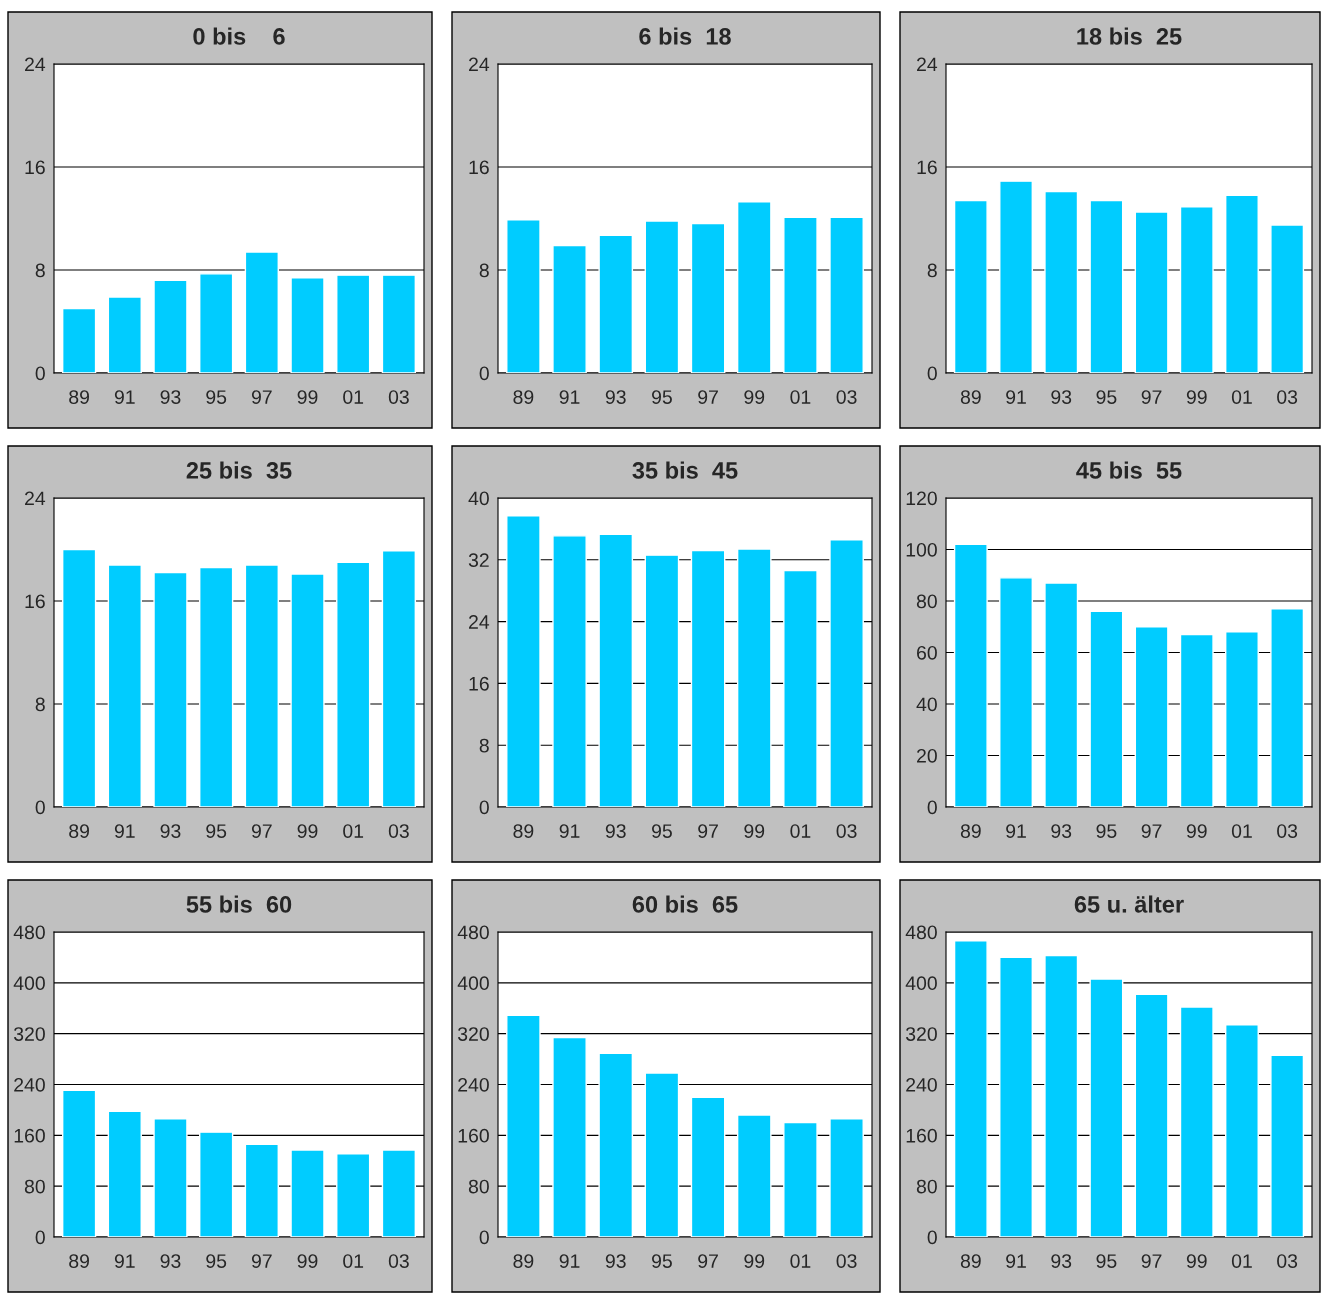  What do you see at coordinates (1129, 904) in the screenshot?
I see `chart-title: 65 u. älter` at bounding box center [1129, 904].